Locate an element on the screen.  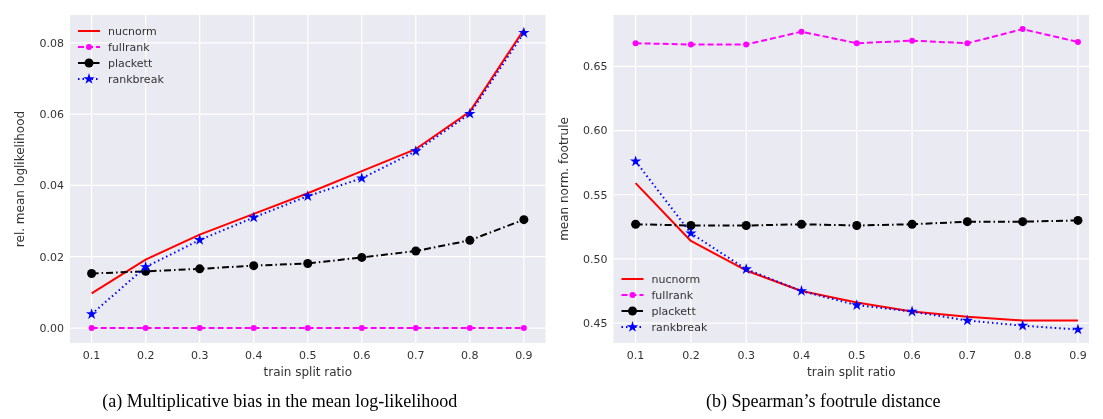
y-tick-label: 0.65 is located at coordinates (595, 67).